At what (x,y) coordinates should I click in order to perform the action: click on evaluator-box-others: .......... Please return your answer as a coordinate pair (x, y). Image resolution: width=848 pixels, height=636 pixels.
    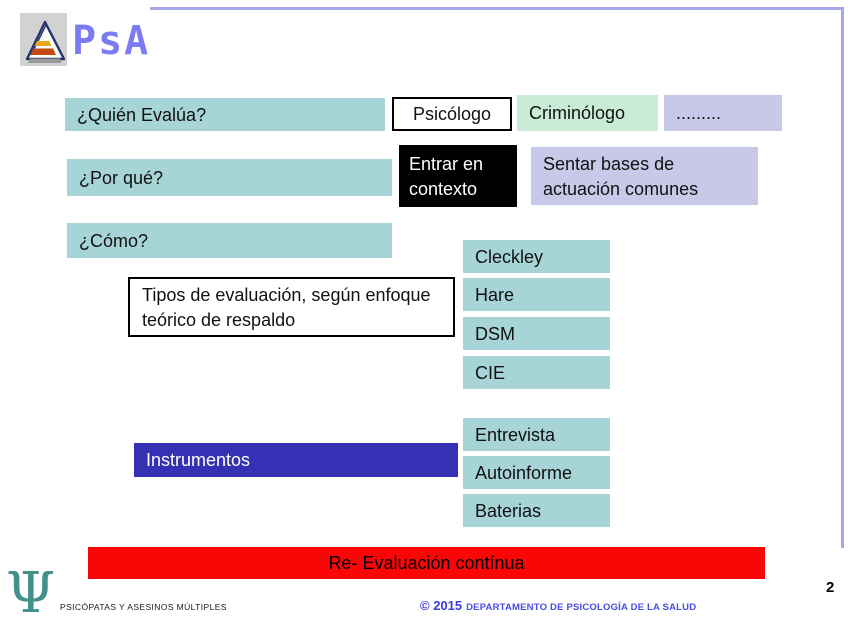
    Looking at the image, I should click on (723, 113).